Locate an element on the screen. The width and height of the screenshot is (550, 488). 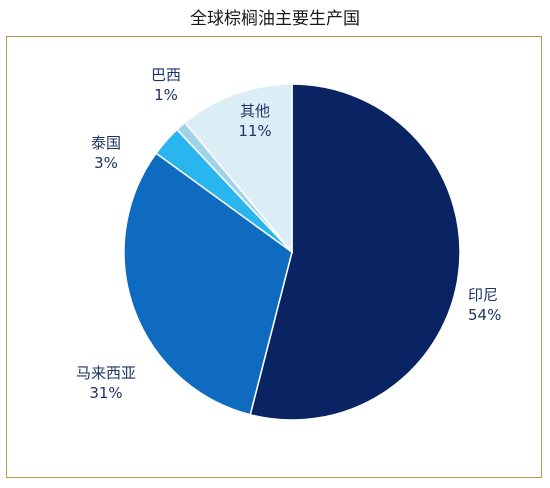
slice-name-label: 马来西亚 is located at coordinates (106, 373).